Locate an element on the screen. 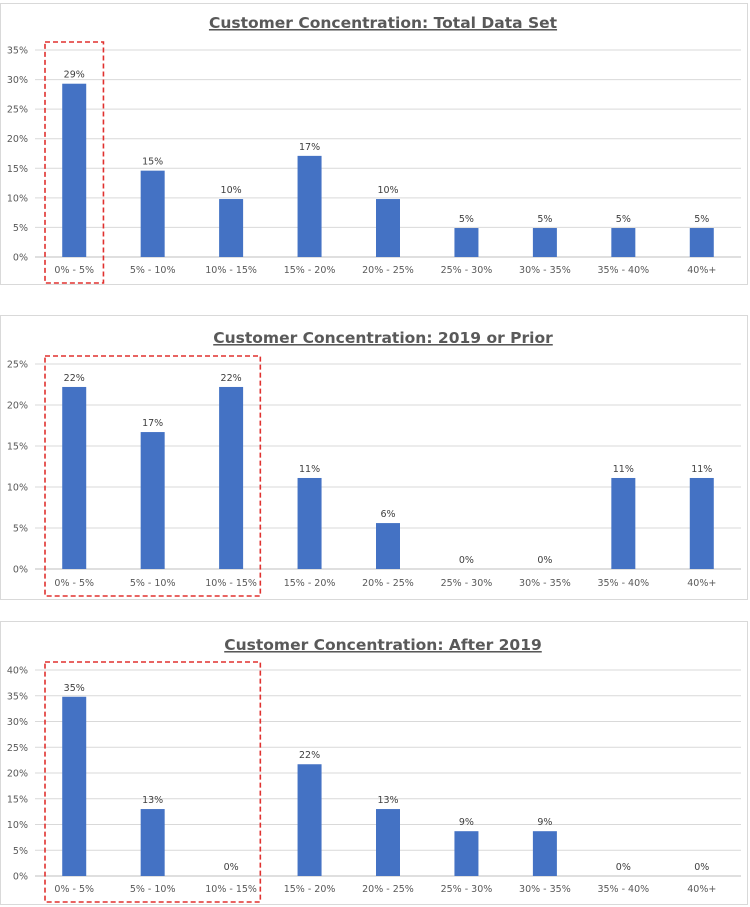 This screenshot has height=907, width=750. data-label: 6% is located at coordinates (387, 514).